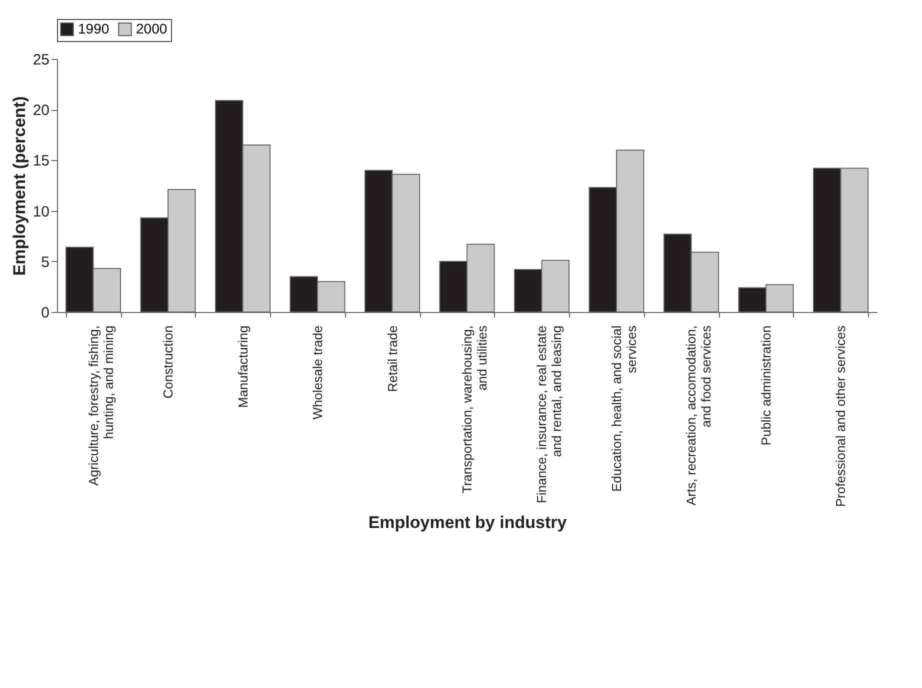 The image size is (922, 688). Describe the element at coordinates (41, 161) in the screenshot. I see `y-tick-label: 15` at that location.